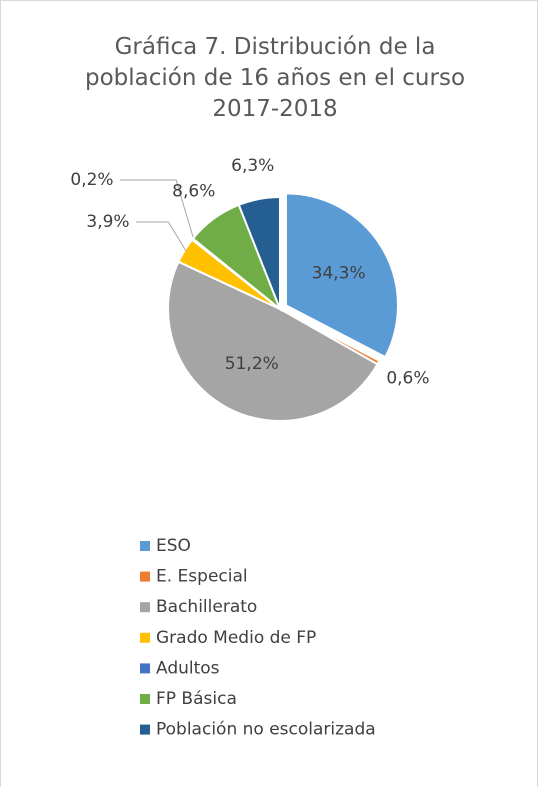 This screenshot has height=787, width=540. I want to click on data-label: 0,6%, so click(407, 379).